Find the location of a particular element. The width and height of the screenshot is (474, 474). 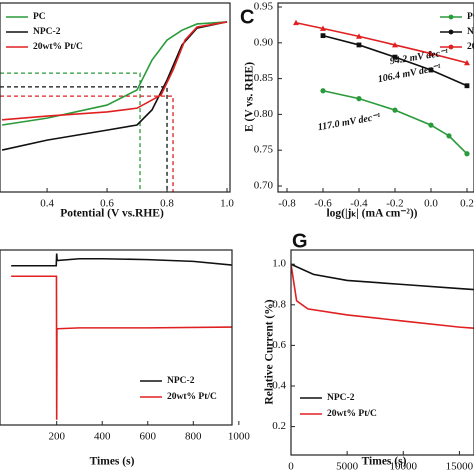

x-tick-label: 0 is located at coordinates (291, 467).